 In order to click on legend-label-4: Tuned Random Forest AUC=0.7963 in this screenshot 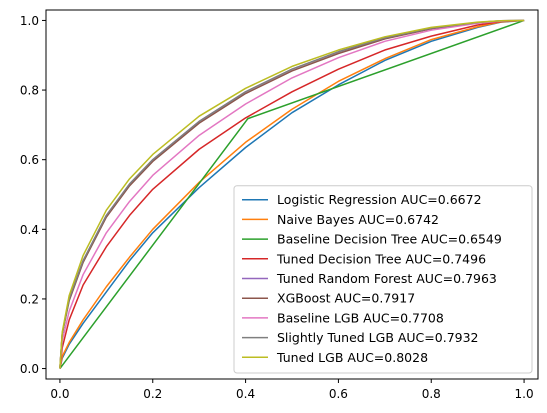, I will do `click(386, 278)`.